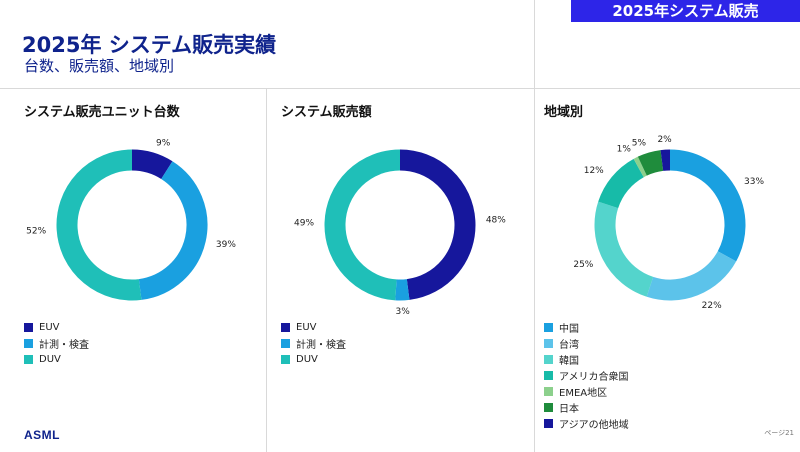 This screenshot has height=452, width=800. What do you see at coordinates (102, 112) in the screenshot?
I see `units-chart-title: システム販売ユニット台数` at bounding box center [102, 112].